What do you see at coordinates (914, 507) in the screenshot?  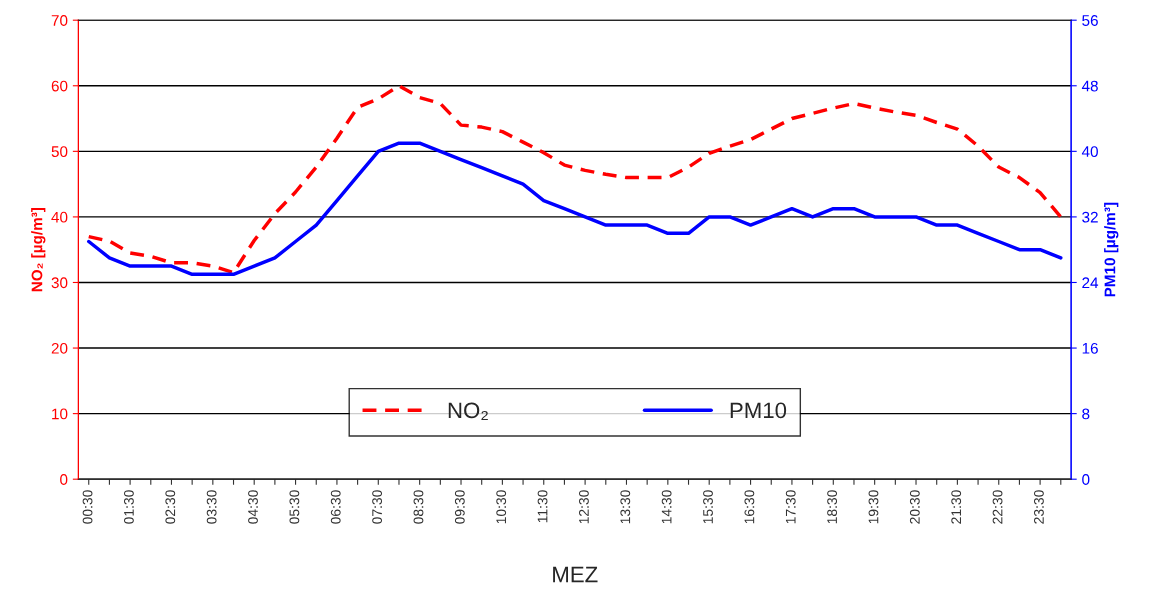 I see `x-tick-label: 20:30` at bounding box center [914, 507].